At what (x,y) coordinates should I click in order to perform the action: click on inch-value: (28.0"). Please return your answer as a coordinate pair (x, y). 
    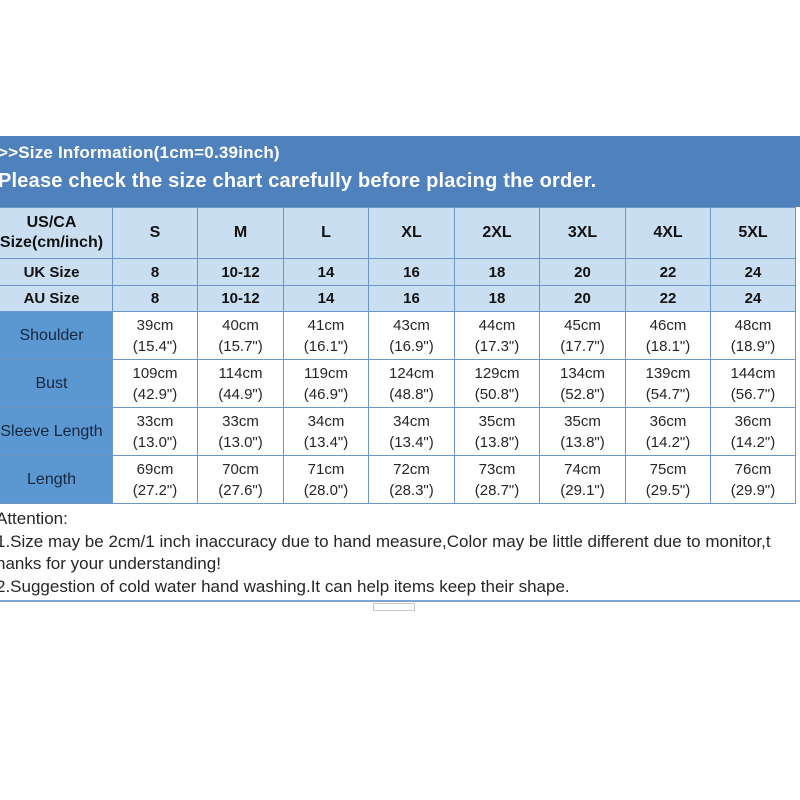
    Looking at the image, I should click on (326, 490).